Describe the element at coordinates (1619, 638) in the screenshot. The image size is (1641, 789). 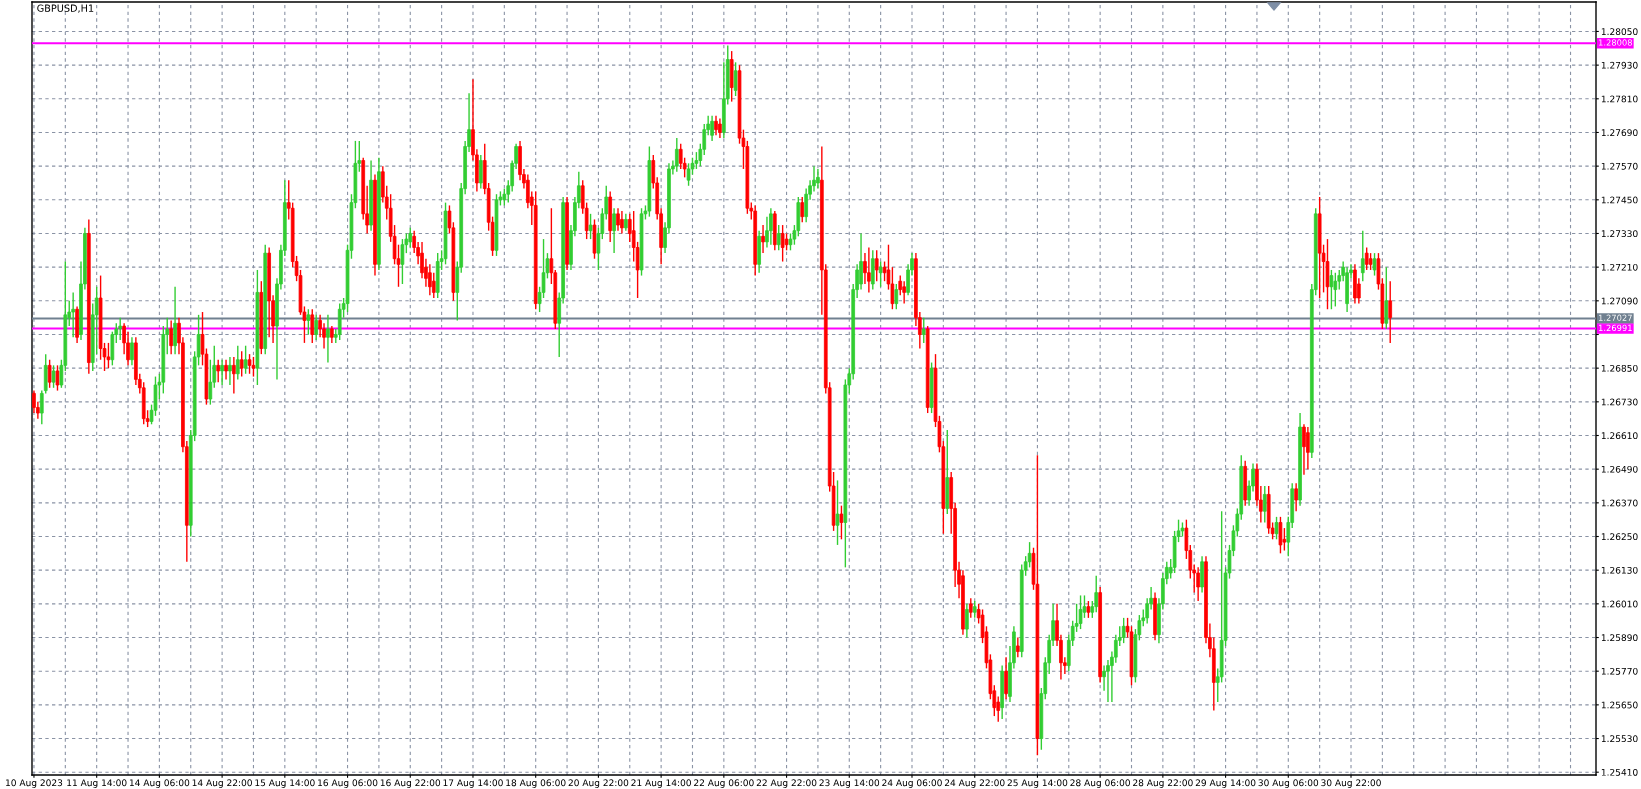
I see `y-tick-label: 1.25890` at that location.